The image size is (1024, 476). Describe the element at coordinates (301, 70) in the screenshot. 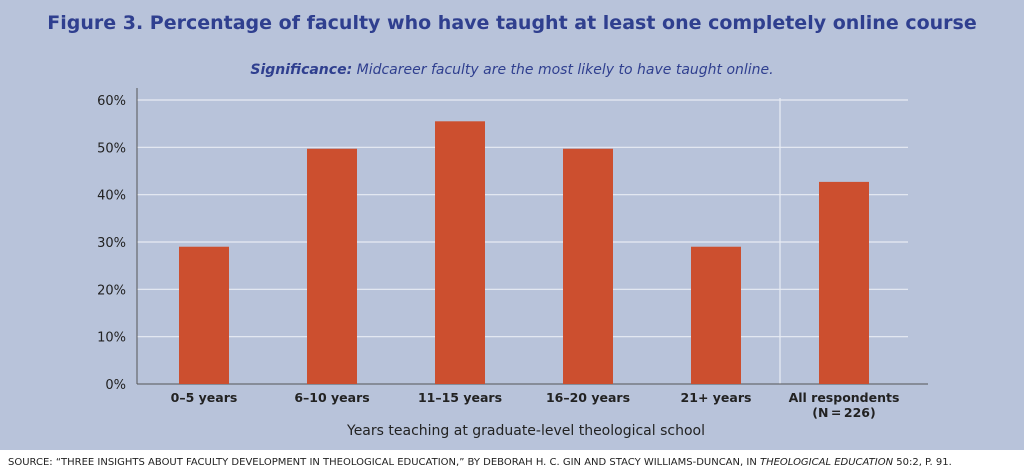

I see `subtitle-lead: Significance:` at that location.